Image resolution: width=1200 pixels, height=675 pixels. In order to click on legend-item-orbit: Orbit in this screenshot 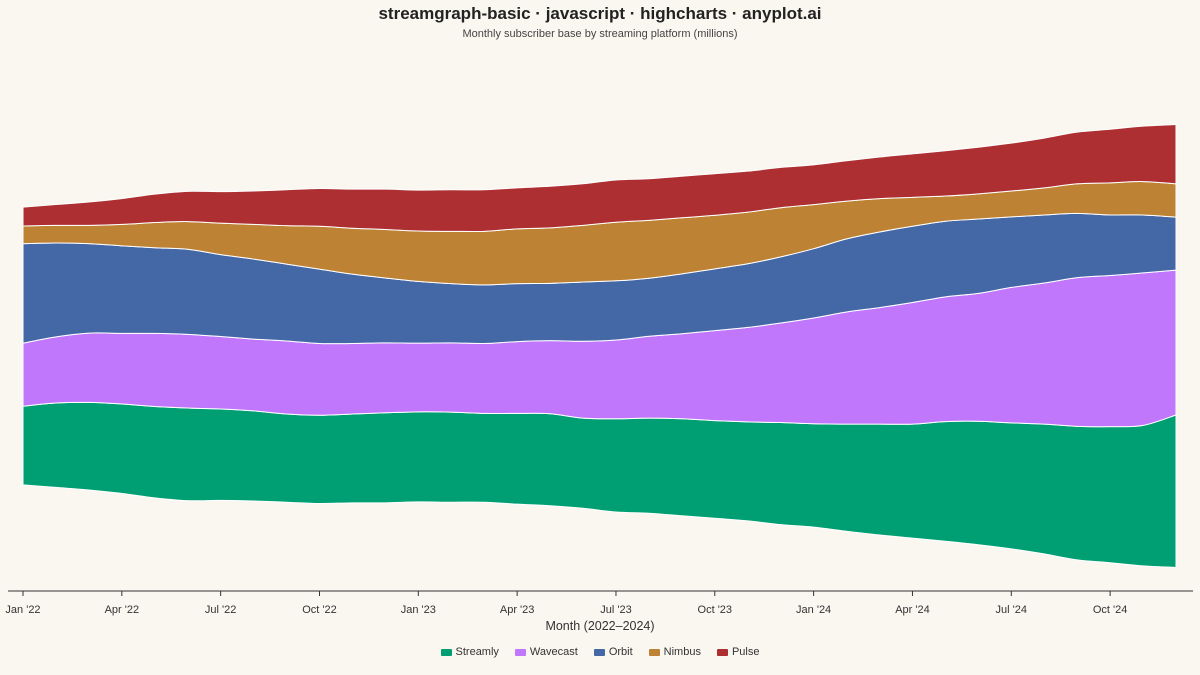, I will do `click(613, 652)`.